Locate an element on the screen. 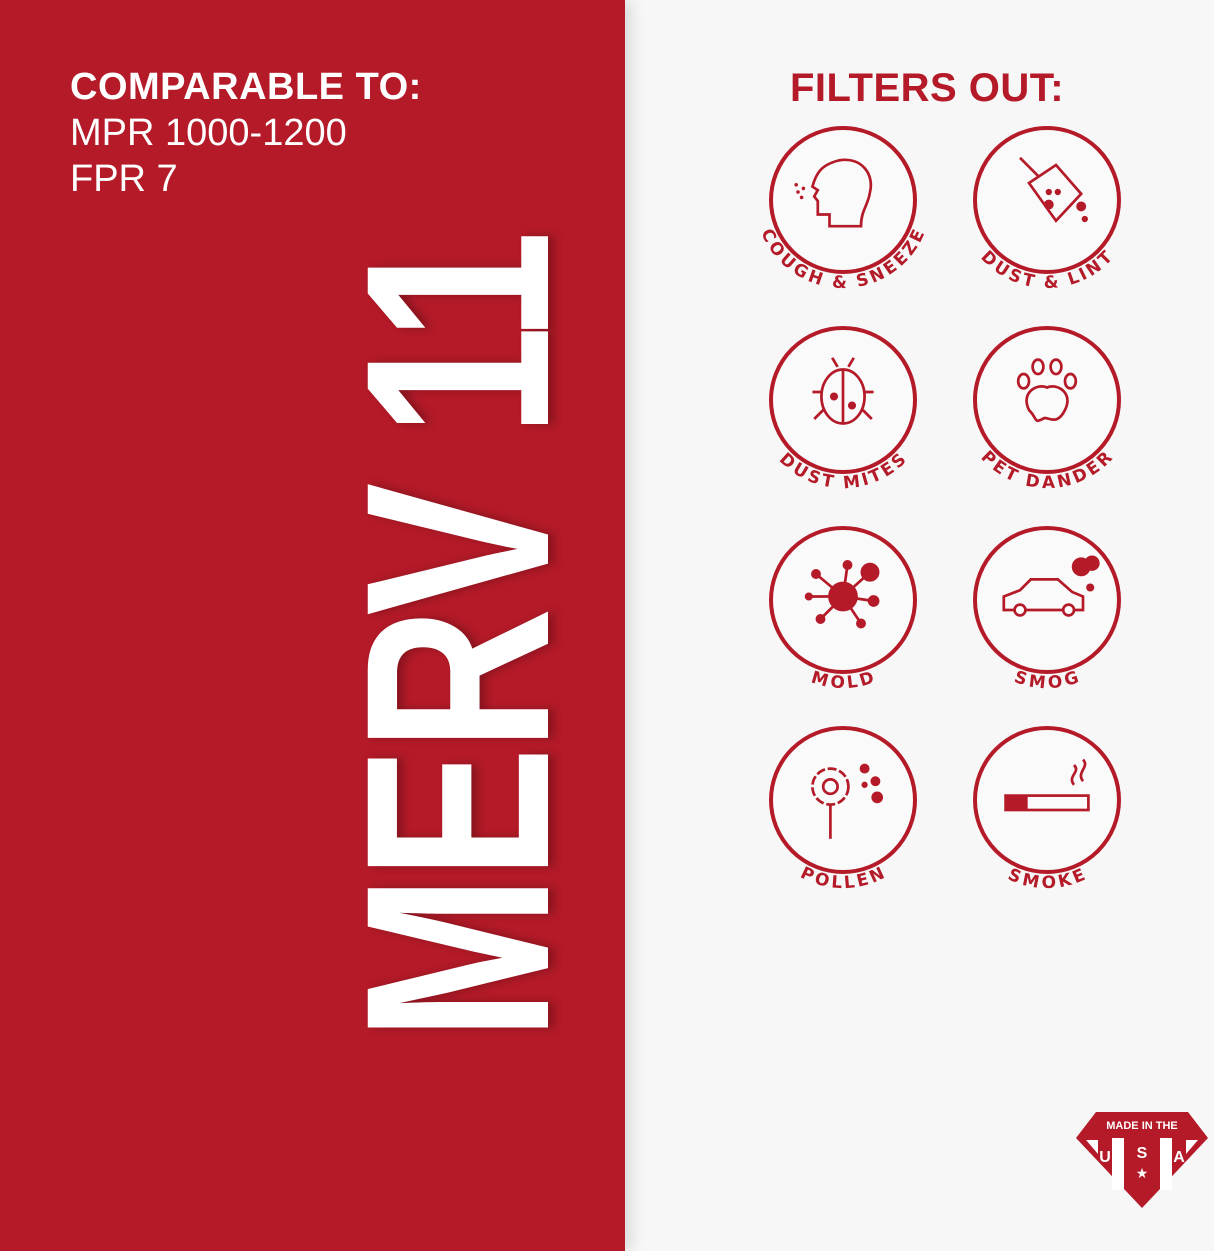 This screenshot has width=1214, height=1251. comparable-title: COMPARABLE TO: is located at coordinates (246, 87).